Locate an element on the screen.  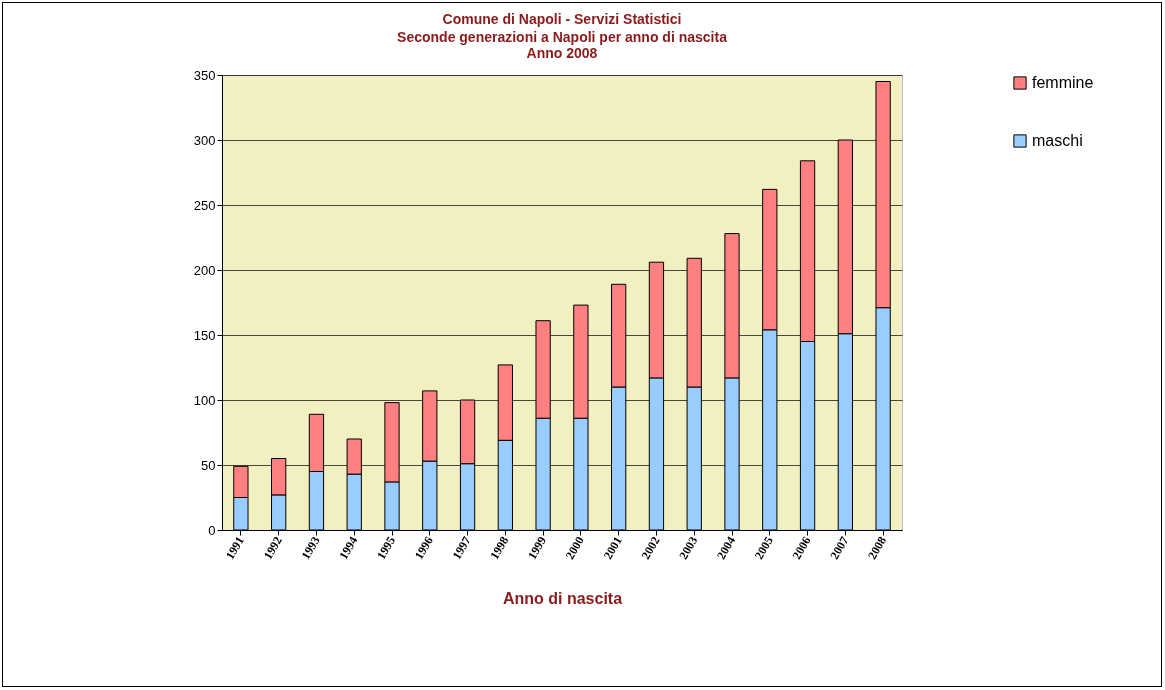
y-tick-label: 300 is located at coordinates (204, 140).